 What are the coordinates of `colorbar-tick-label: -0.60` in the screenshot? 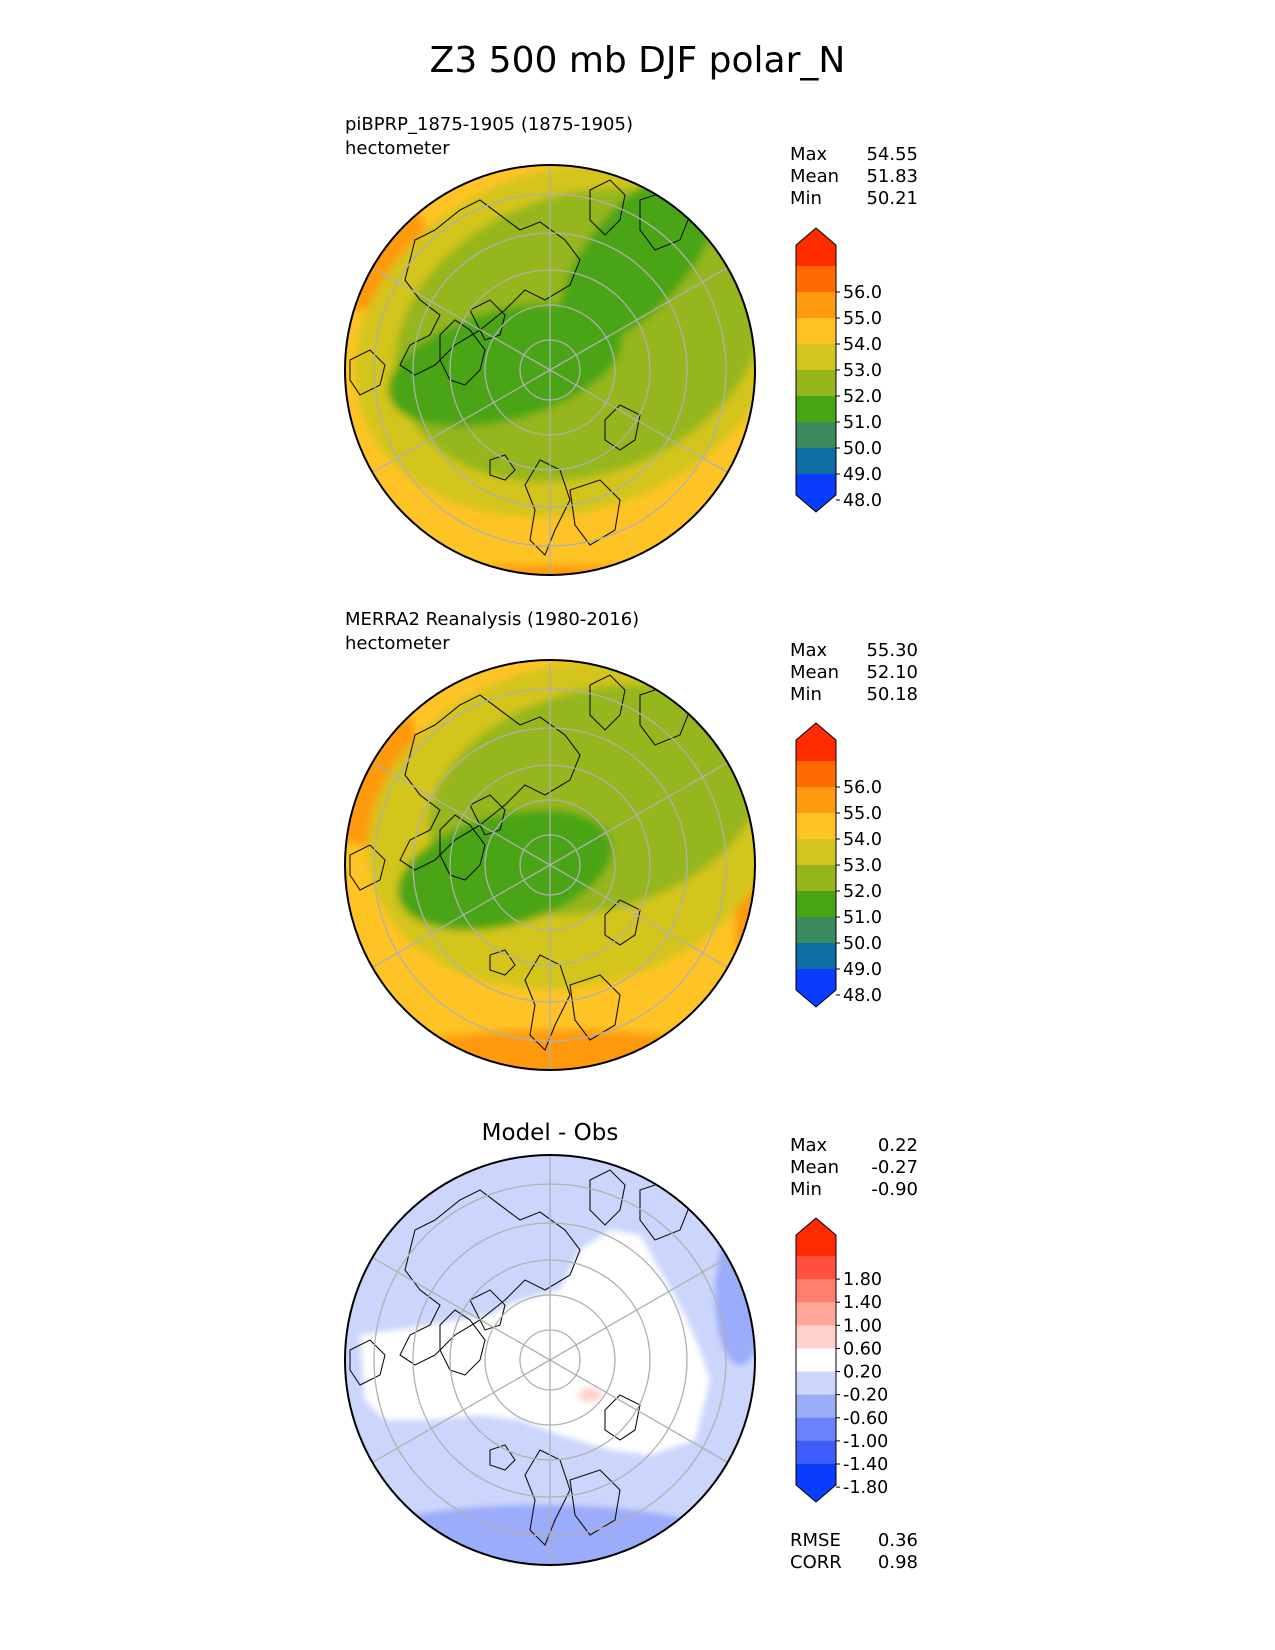 It's located at (865, 1419).